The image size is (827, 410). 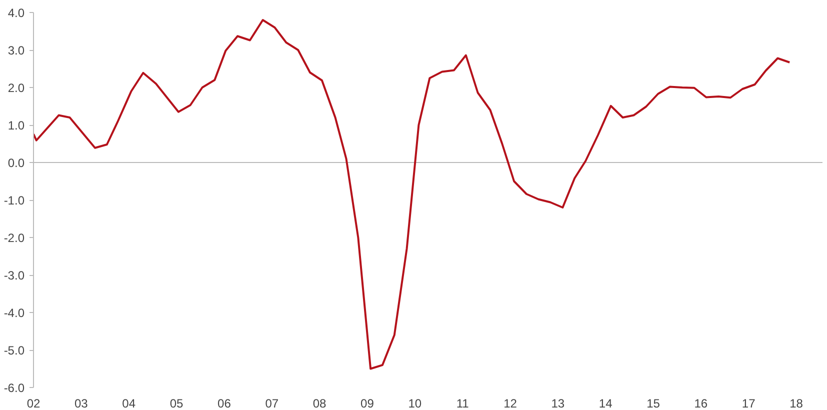 What do you see at coordinates (415, 403) in the screenshot?
I see `x-tick-label: 10` at bounding box center [415, 403].